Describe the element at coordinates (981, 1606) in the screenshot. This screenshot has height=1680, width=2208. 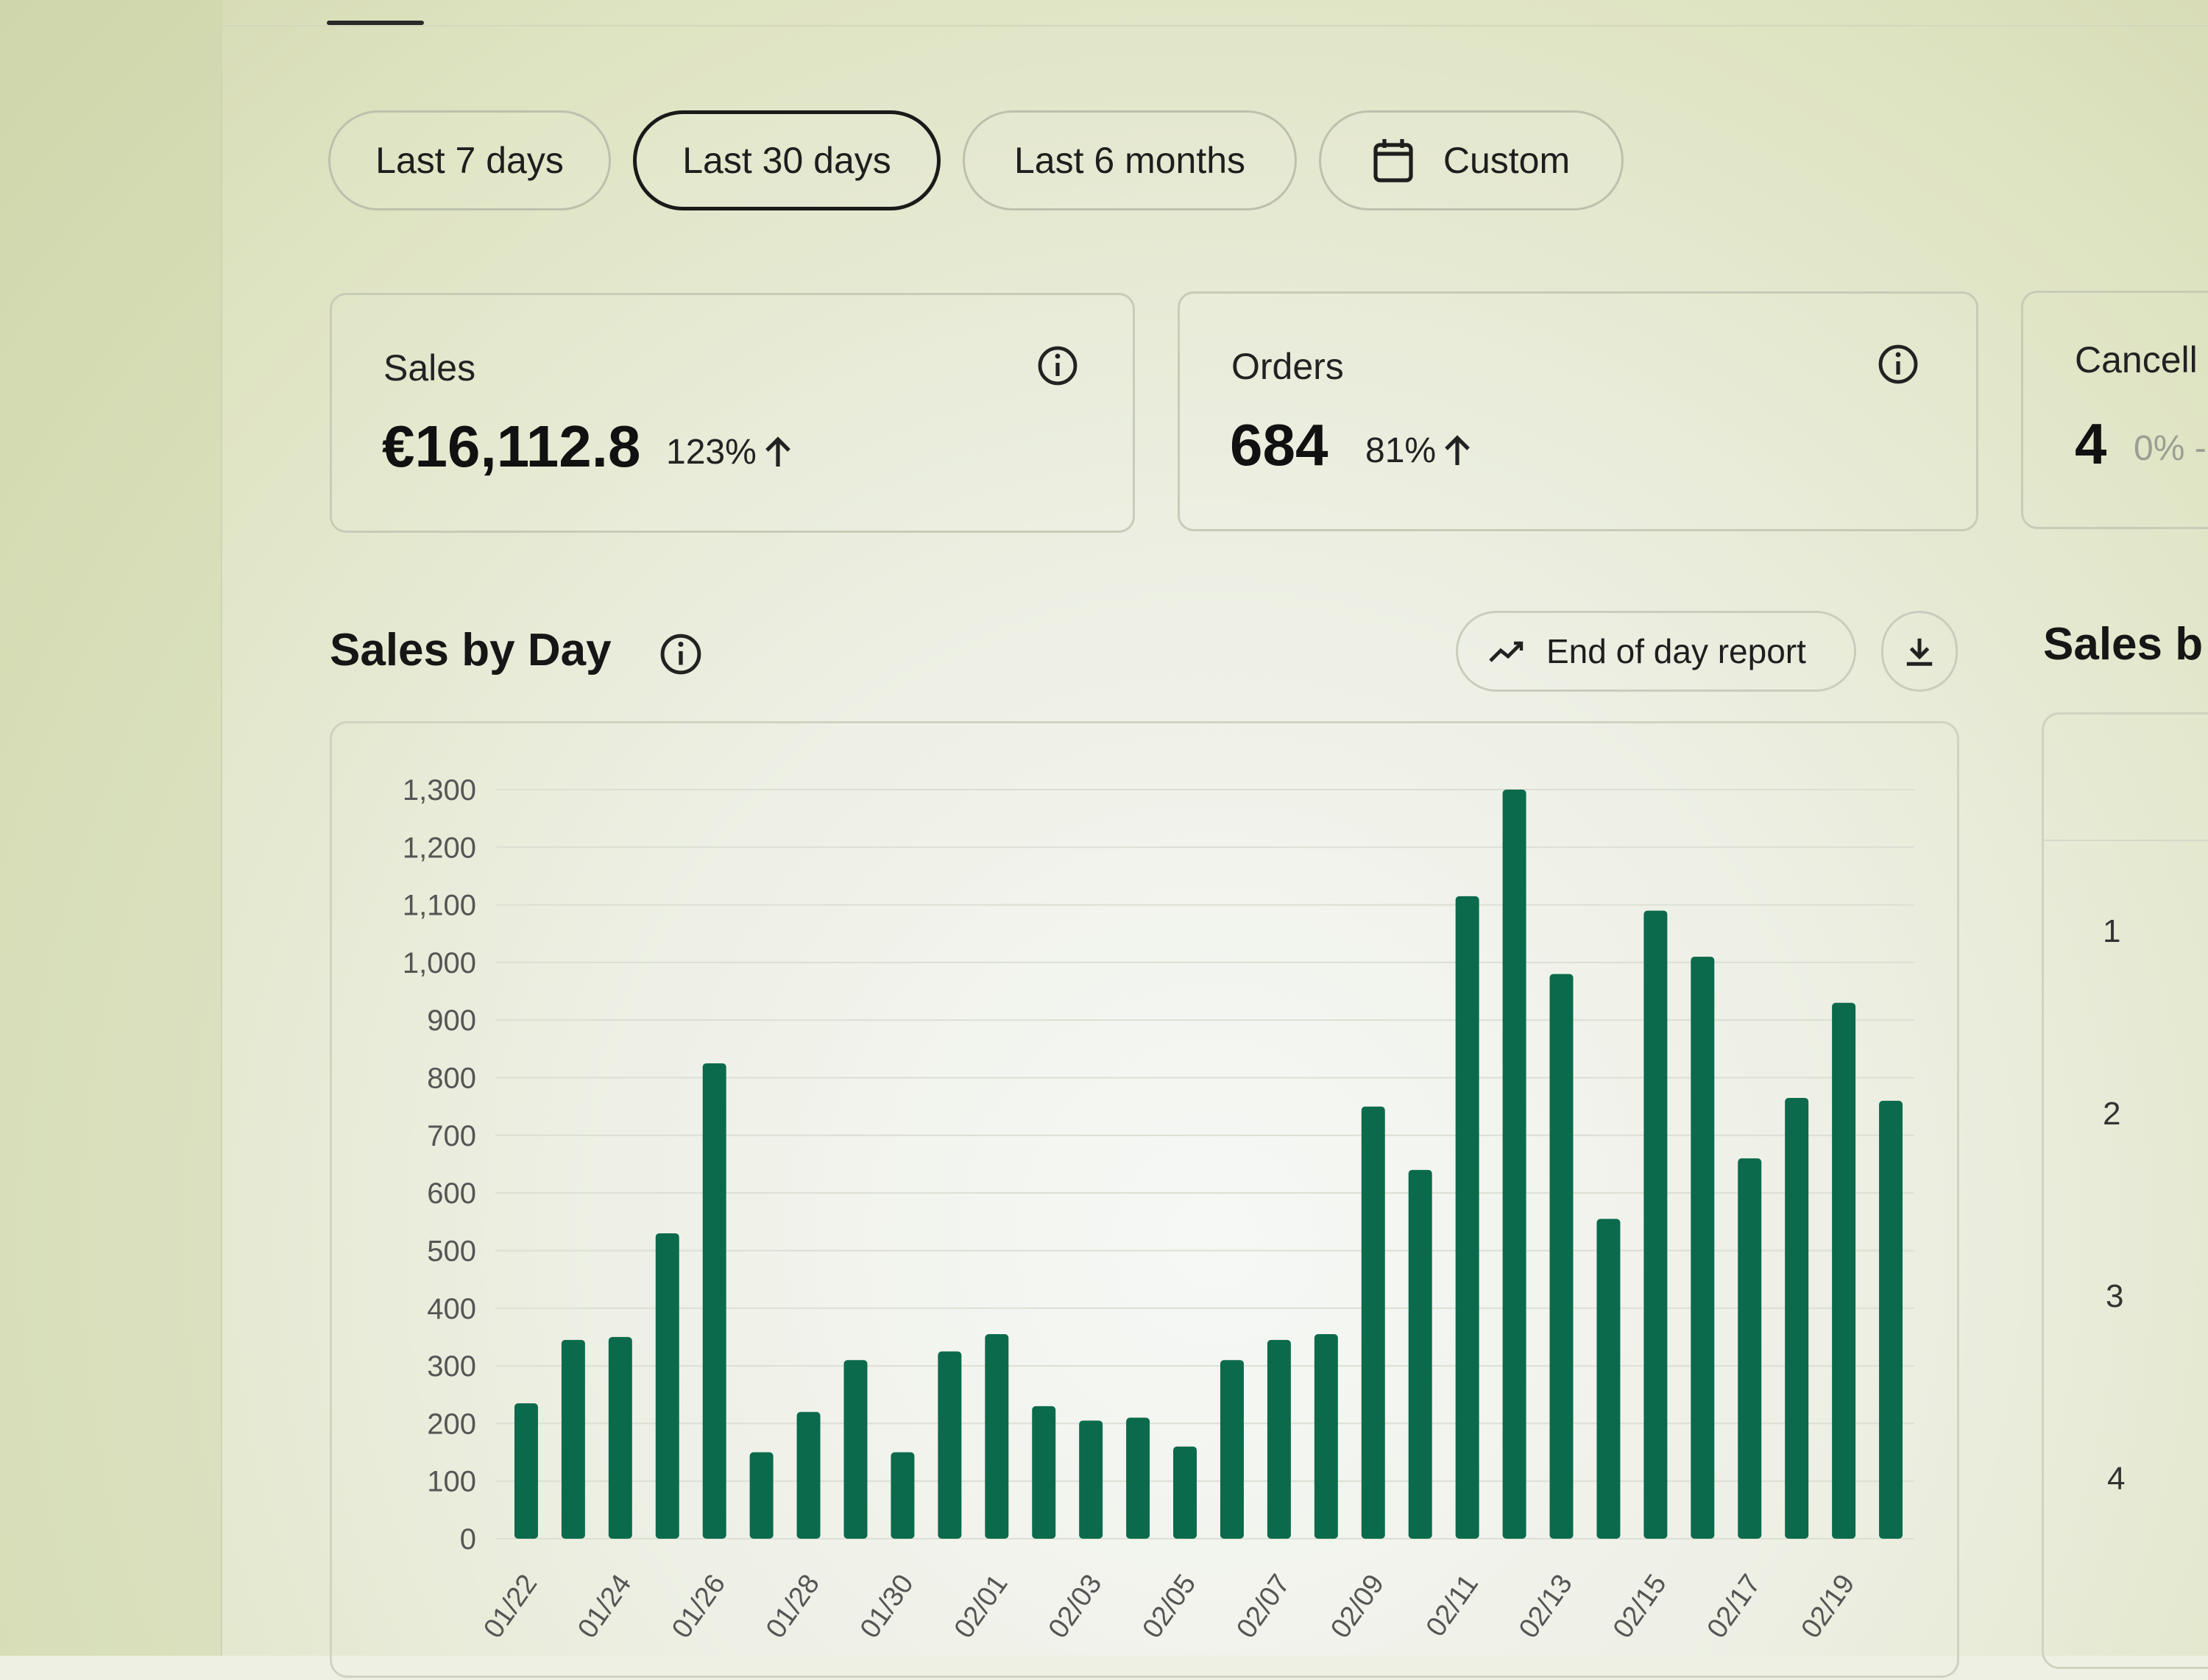
I see `x-tick-label: 02/01` at that location.